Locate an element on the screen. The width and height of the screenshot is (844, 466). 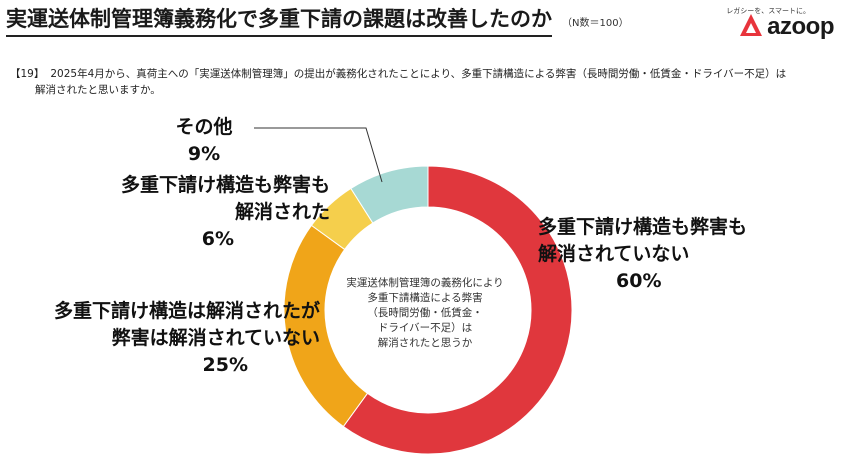
slice-label-line: 弊害は解消されていない is located at coordinates (215, 338).